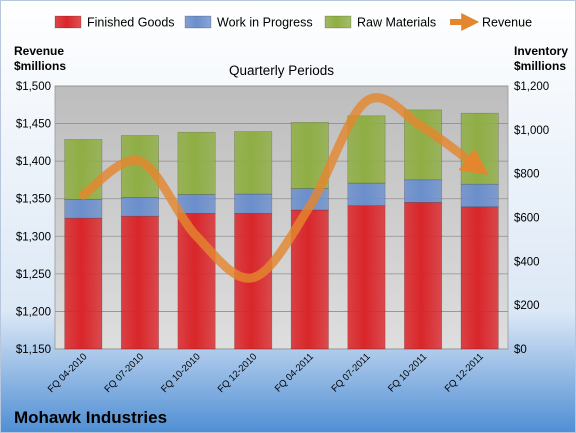 This screenshot has height=433, width=576. What do you see at coordinates (281, 70) in the screenshot?
I see `chart-subtitle: Quarterly Periods` at bounding box center [281, 70].